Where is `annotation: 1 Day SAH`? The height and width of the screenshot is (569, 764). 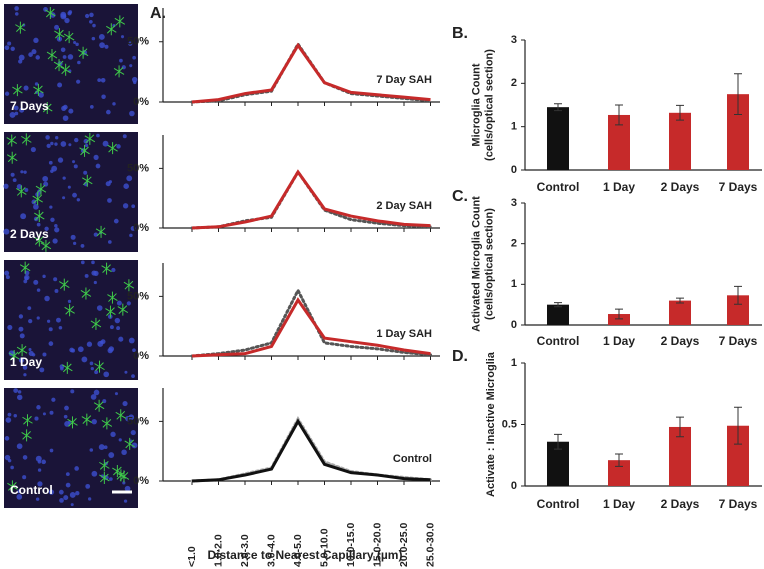
annotation: 1 Day SAH is located at coordinates (404, 334).